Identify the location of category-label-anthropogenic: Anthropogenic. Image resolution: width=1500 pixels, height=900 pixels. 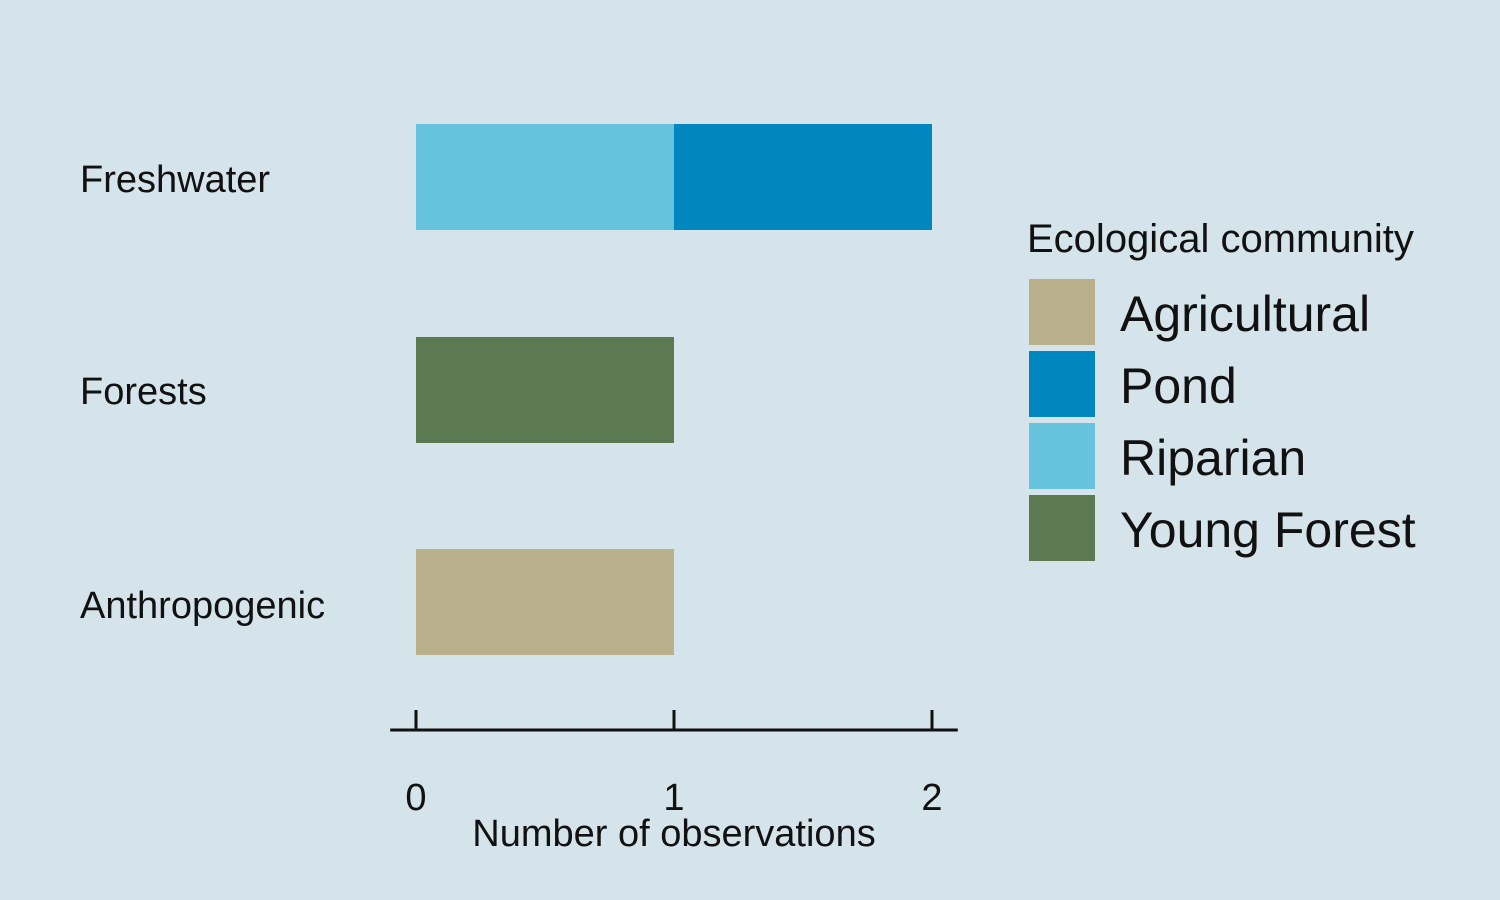
(202, 606).